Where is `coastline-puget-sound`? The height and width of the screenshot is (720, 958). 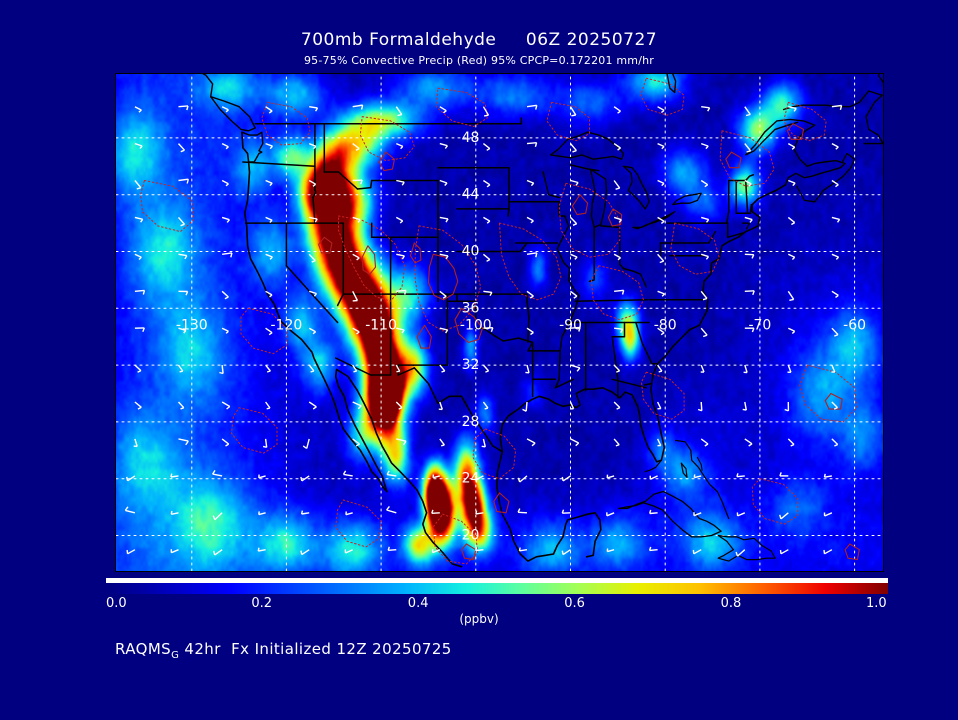 coastline-puget-sound is located at coordinates (252, 147).